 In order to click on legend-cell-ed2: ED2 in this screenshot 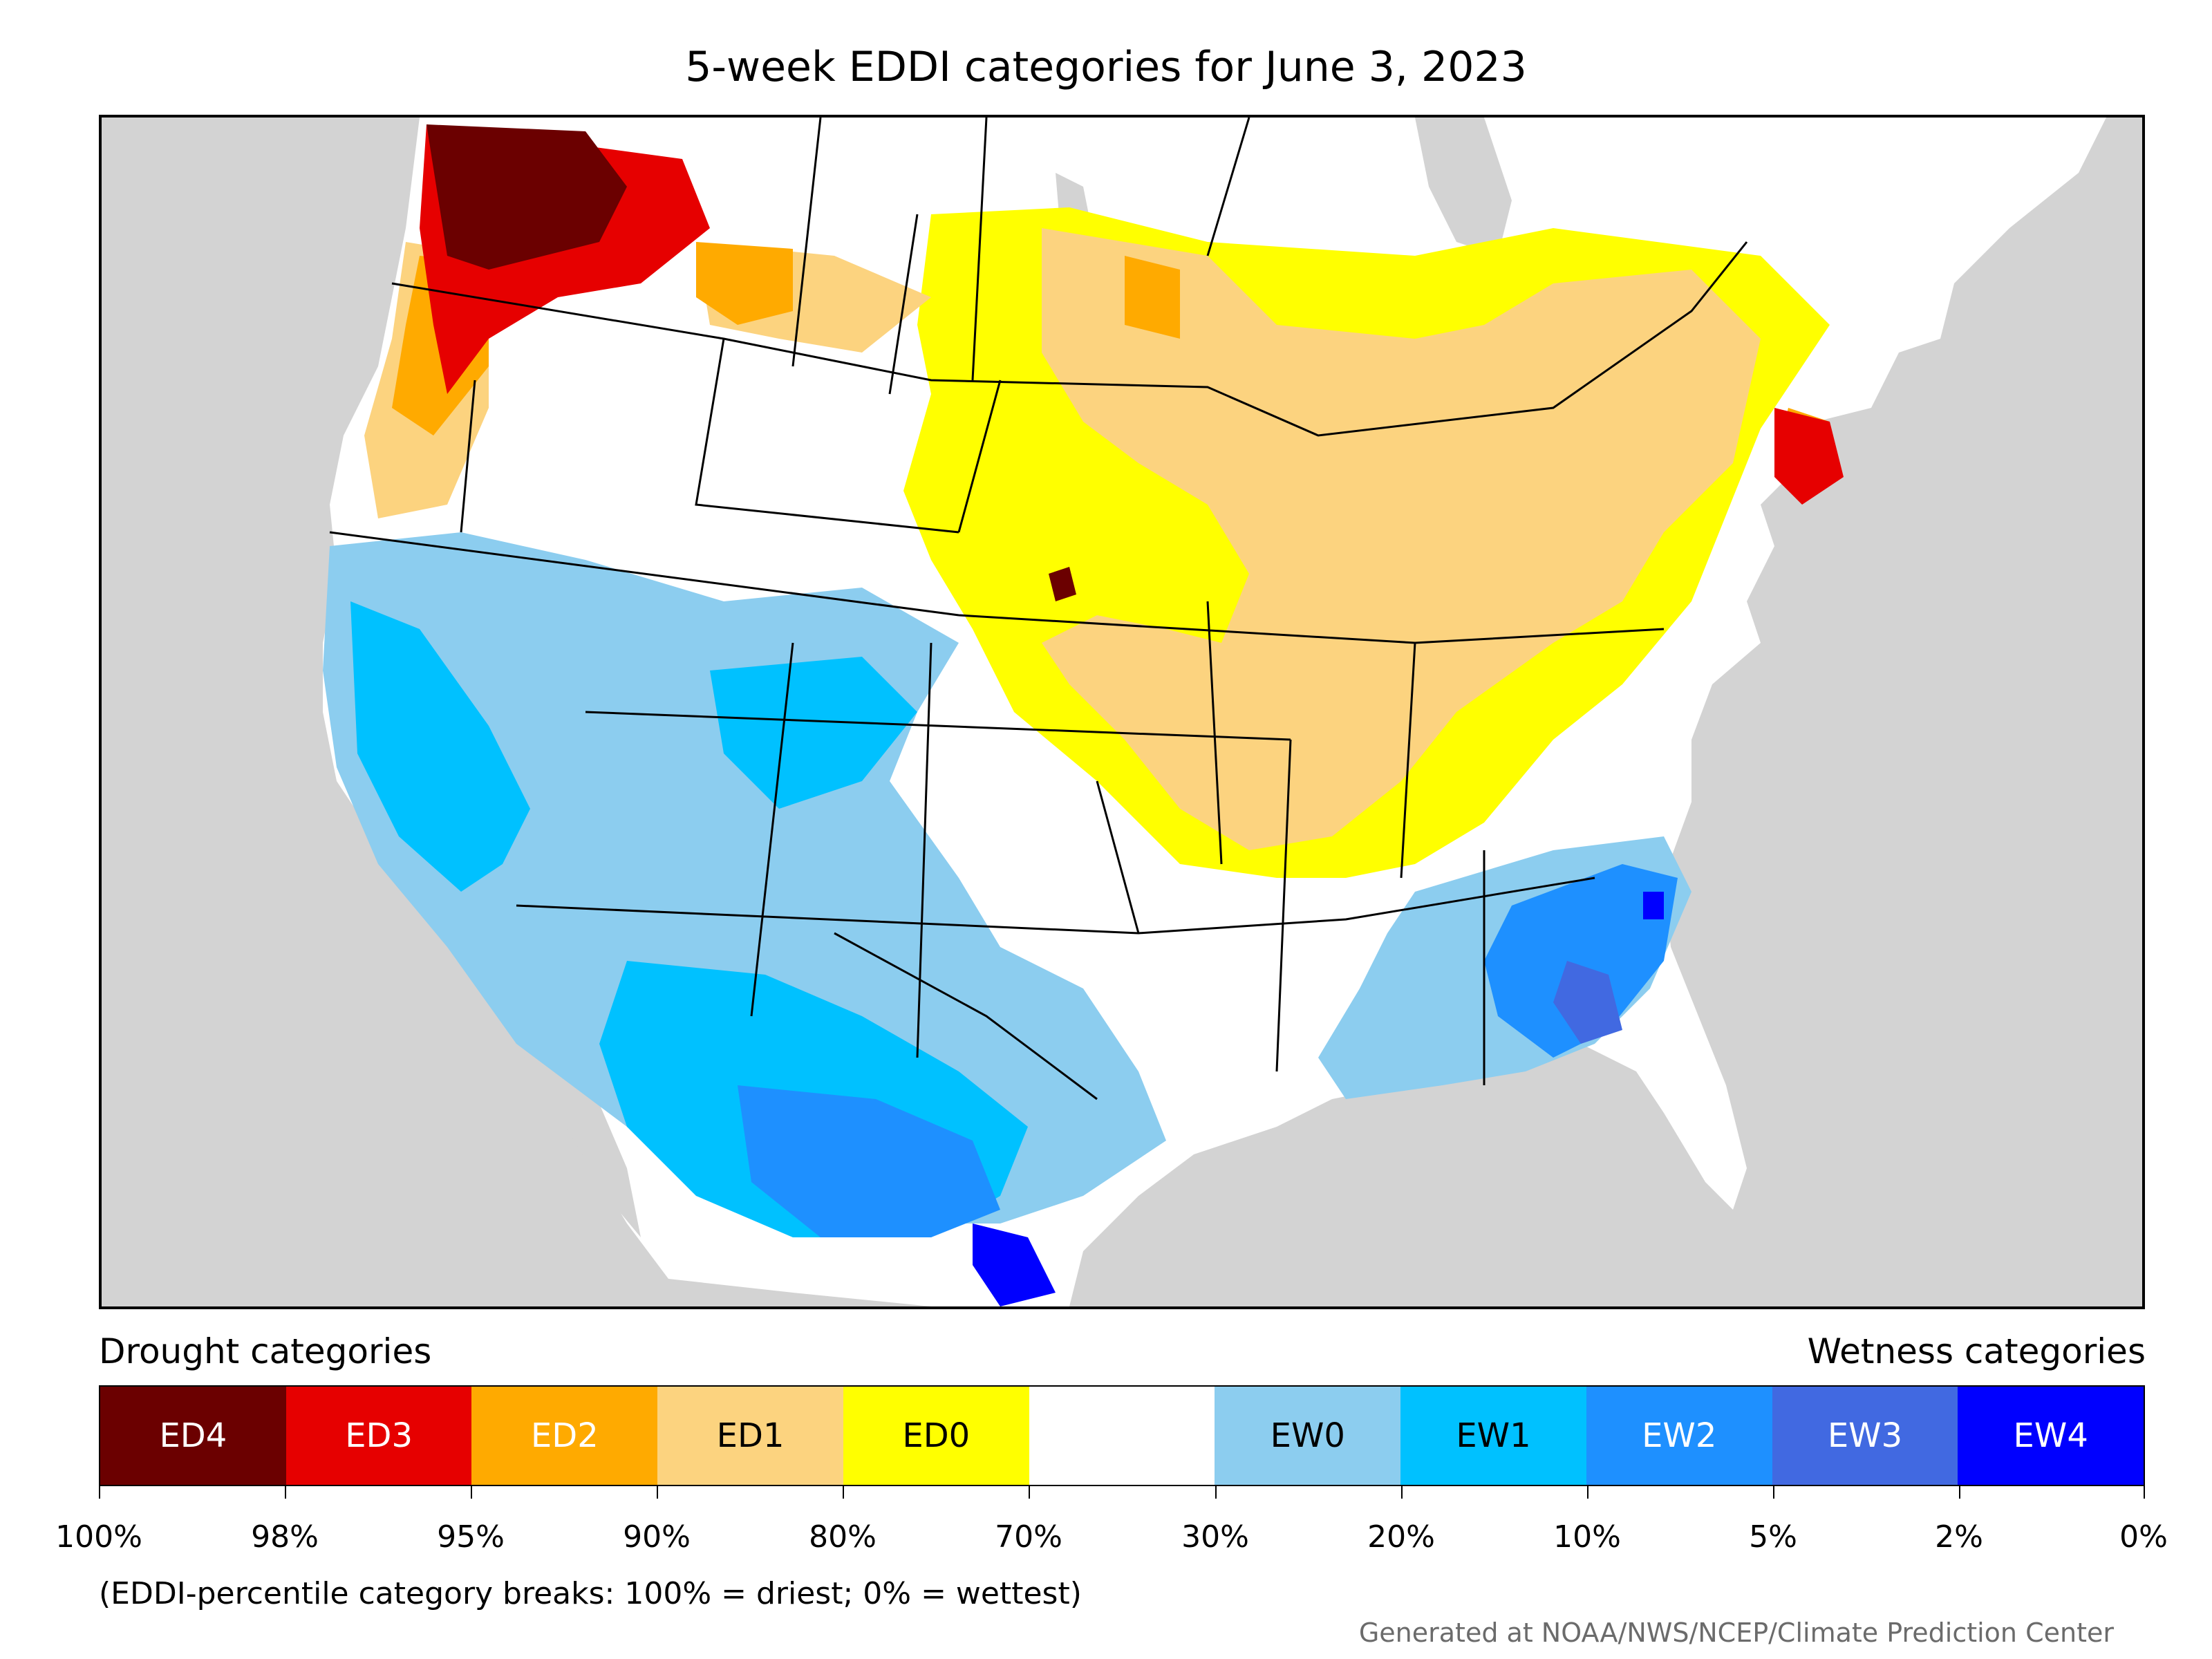, I will do `click(564, 1436)`.